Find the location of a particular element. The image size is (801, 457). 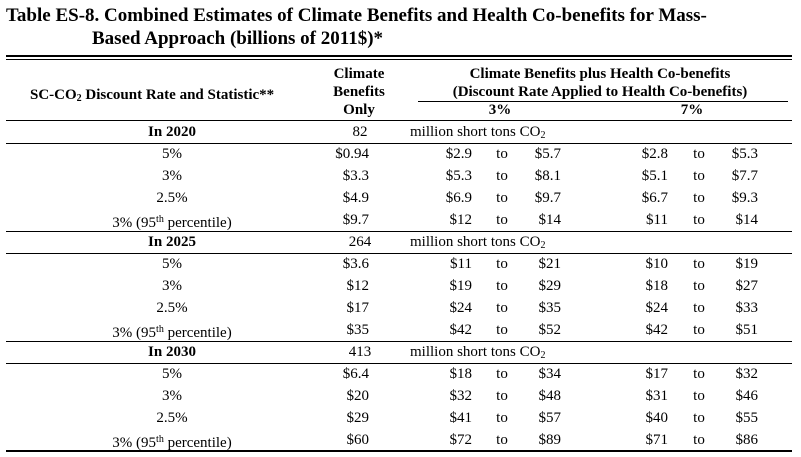

value-3pct-high: $52 is located at coordinates (550, 330).